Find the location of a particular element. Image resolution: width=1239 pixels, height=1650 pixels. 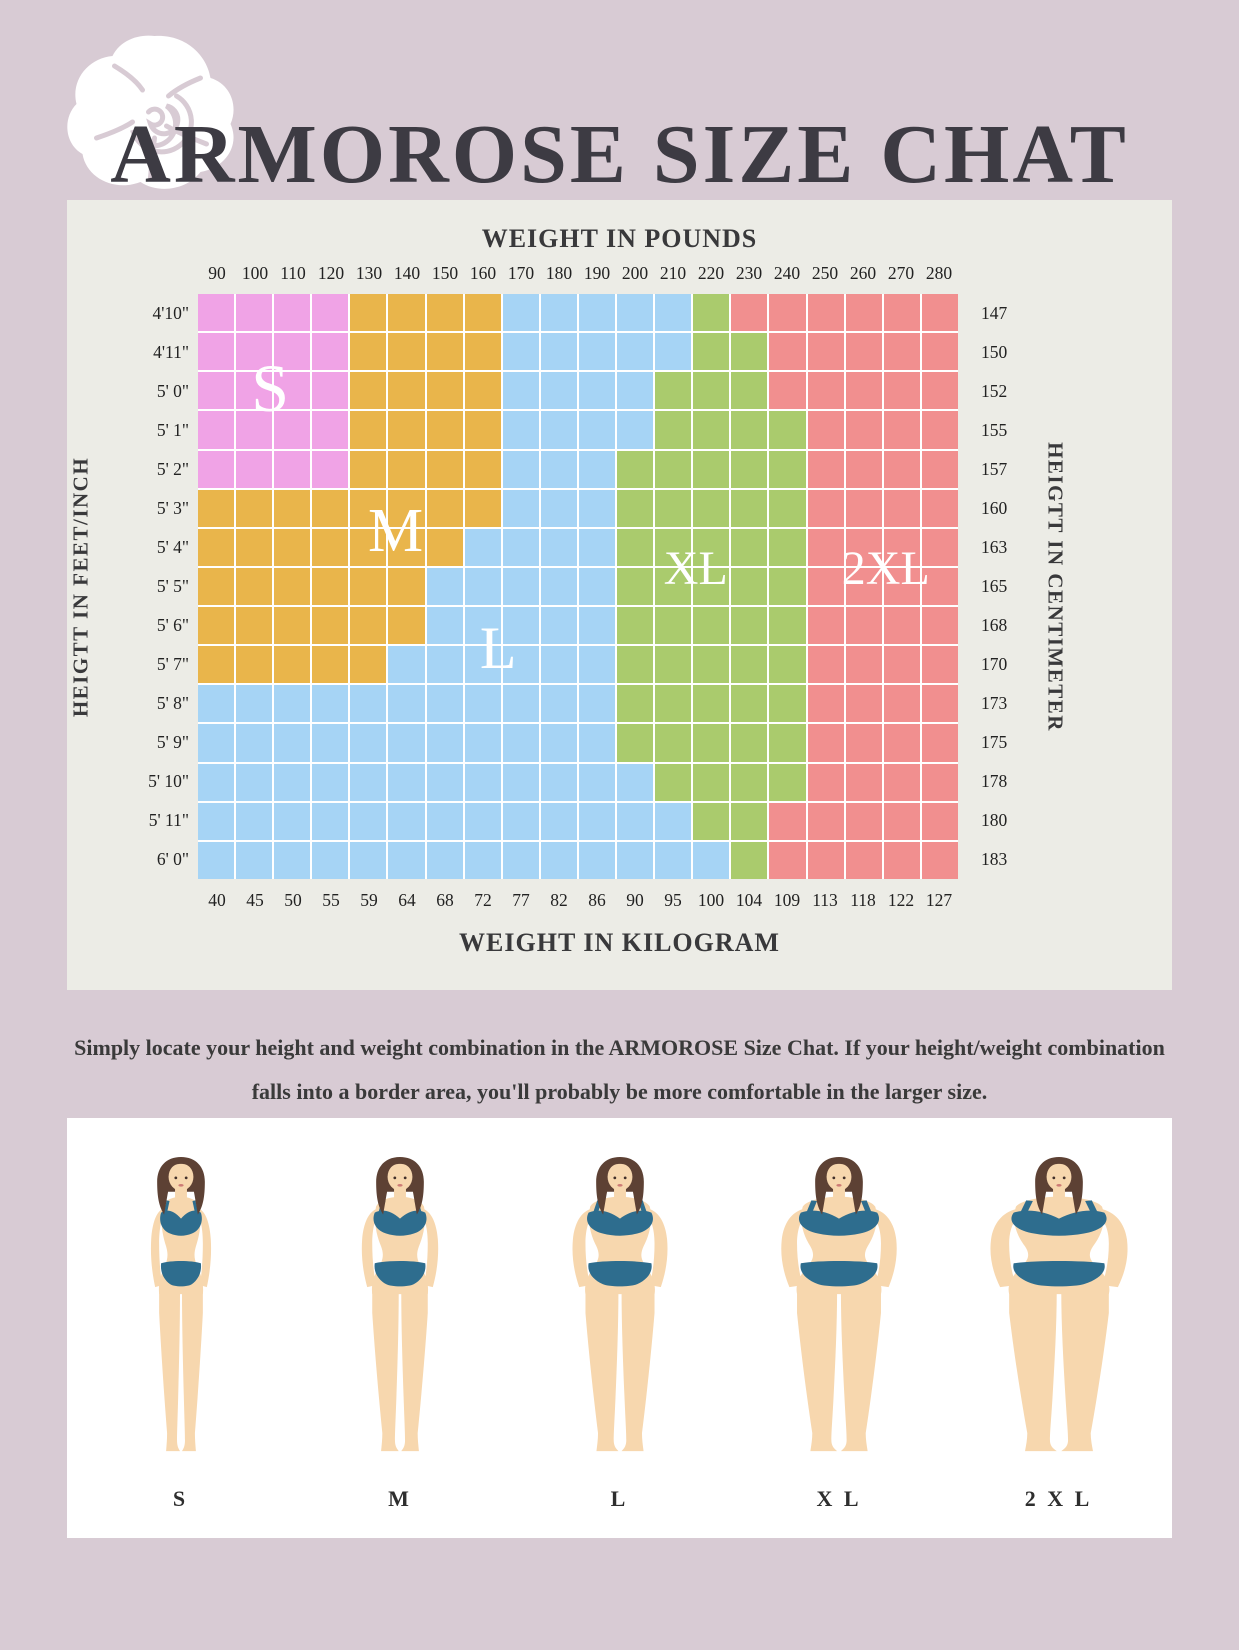

kilograms-tick: 40 is located at coordinates (217, 900).